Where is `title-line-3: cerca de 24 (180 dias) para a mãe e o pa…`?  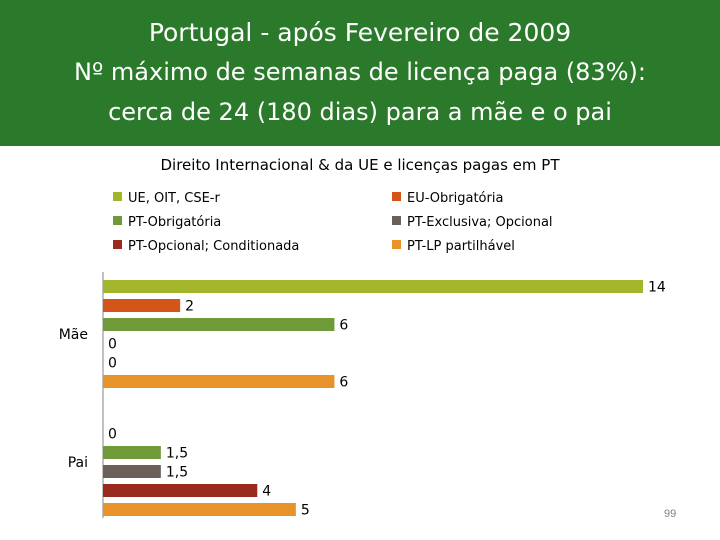
title-line-3: cerca de 24 (180 dias) para a mãe e o pa… is located at coordinates (360, 112).